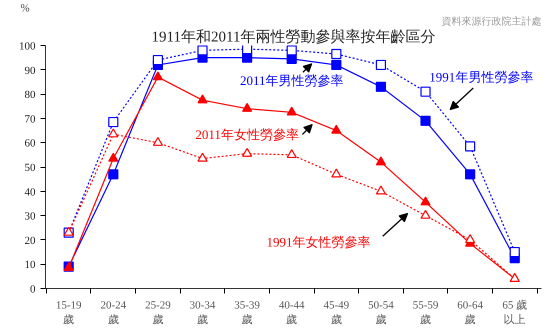 The width and height of the screenshot is (553, 334). I want to click on x-tick-label: 50-54歲, so click(381, 313).